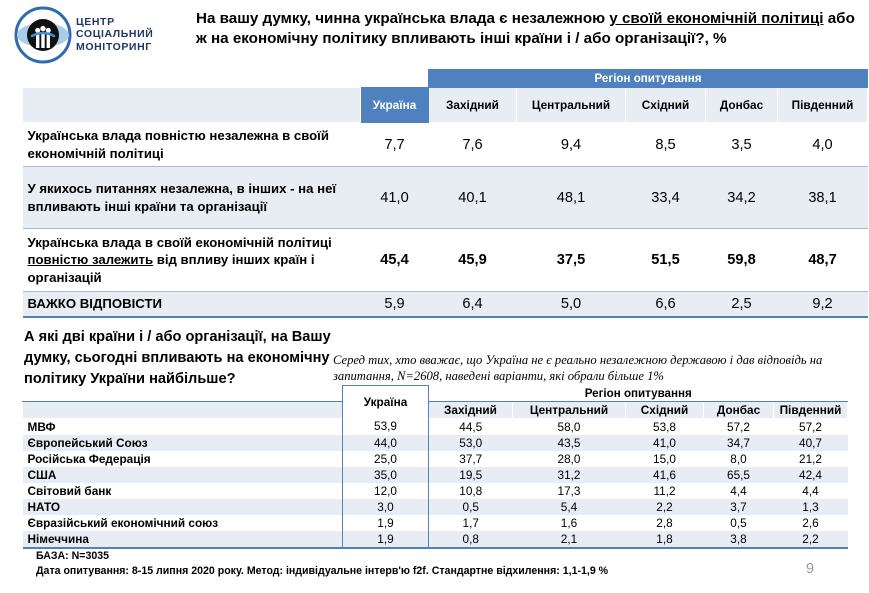 This screenshot has width=869, height=593. What do you see at coordinates (470, 522) in the screenshot?
I see `table2-row-6-west: 1,7` at bounding box center [470, 522].